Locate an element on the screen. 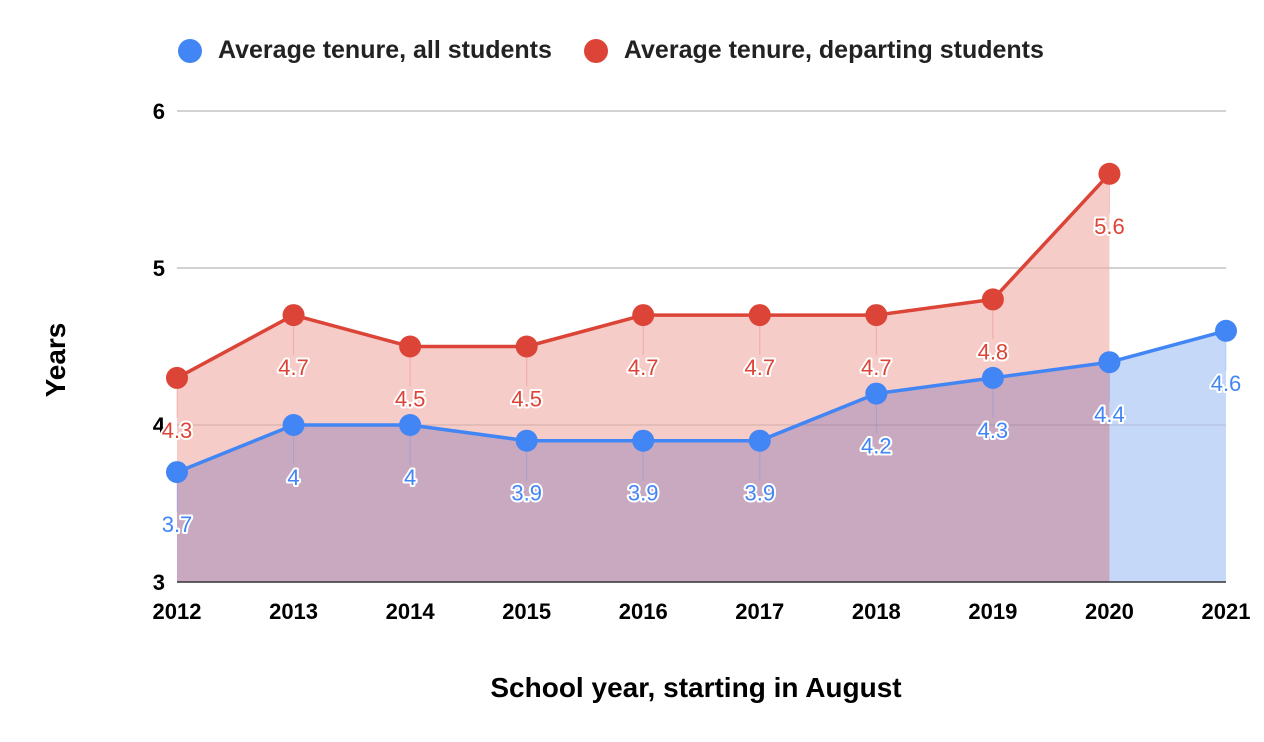 This screenshot has height=742, width=1264. data-label-departing-students: 5.6 is located at coordinates (1109, 226).